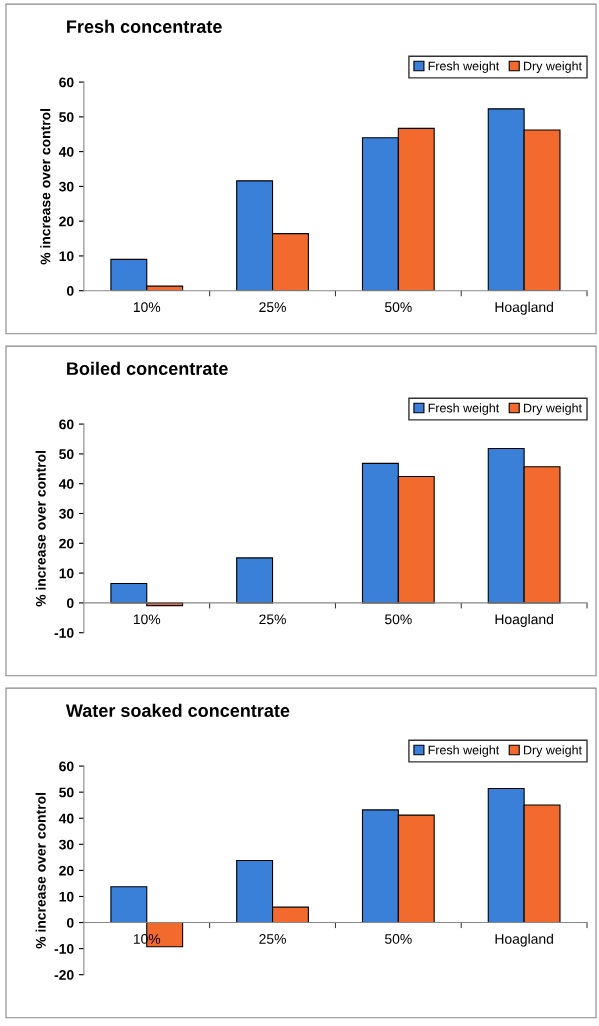  What do you see at coordinates (144, 26) in the screenshot?
I see `chart-title: Fresh concentrate` at bounding box center [144, 26].